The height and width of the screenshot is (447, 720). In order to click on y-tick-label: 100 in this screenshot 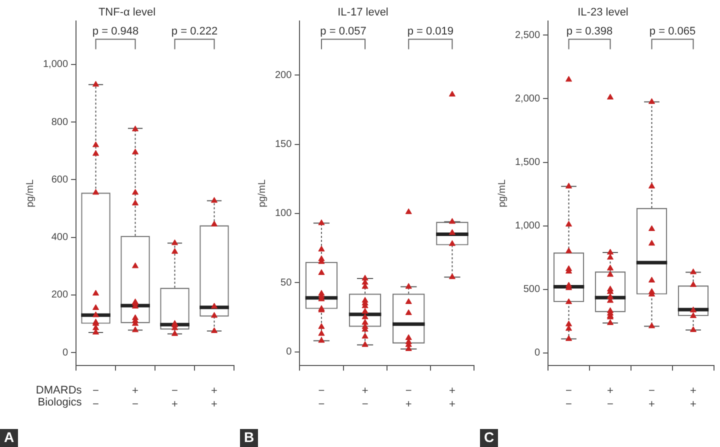, I will do `click(283, 214)`.